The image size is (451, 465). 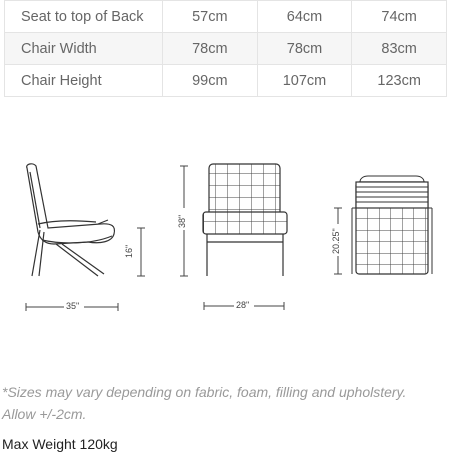 What do you see at coordinates (210, 16) in the screenshot?
I see `table-cell: 57cm` at bounding box center [210, 16].